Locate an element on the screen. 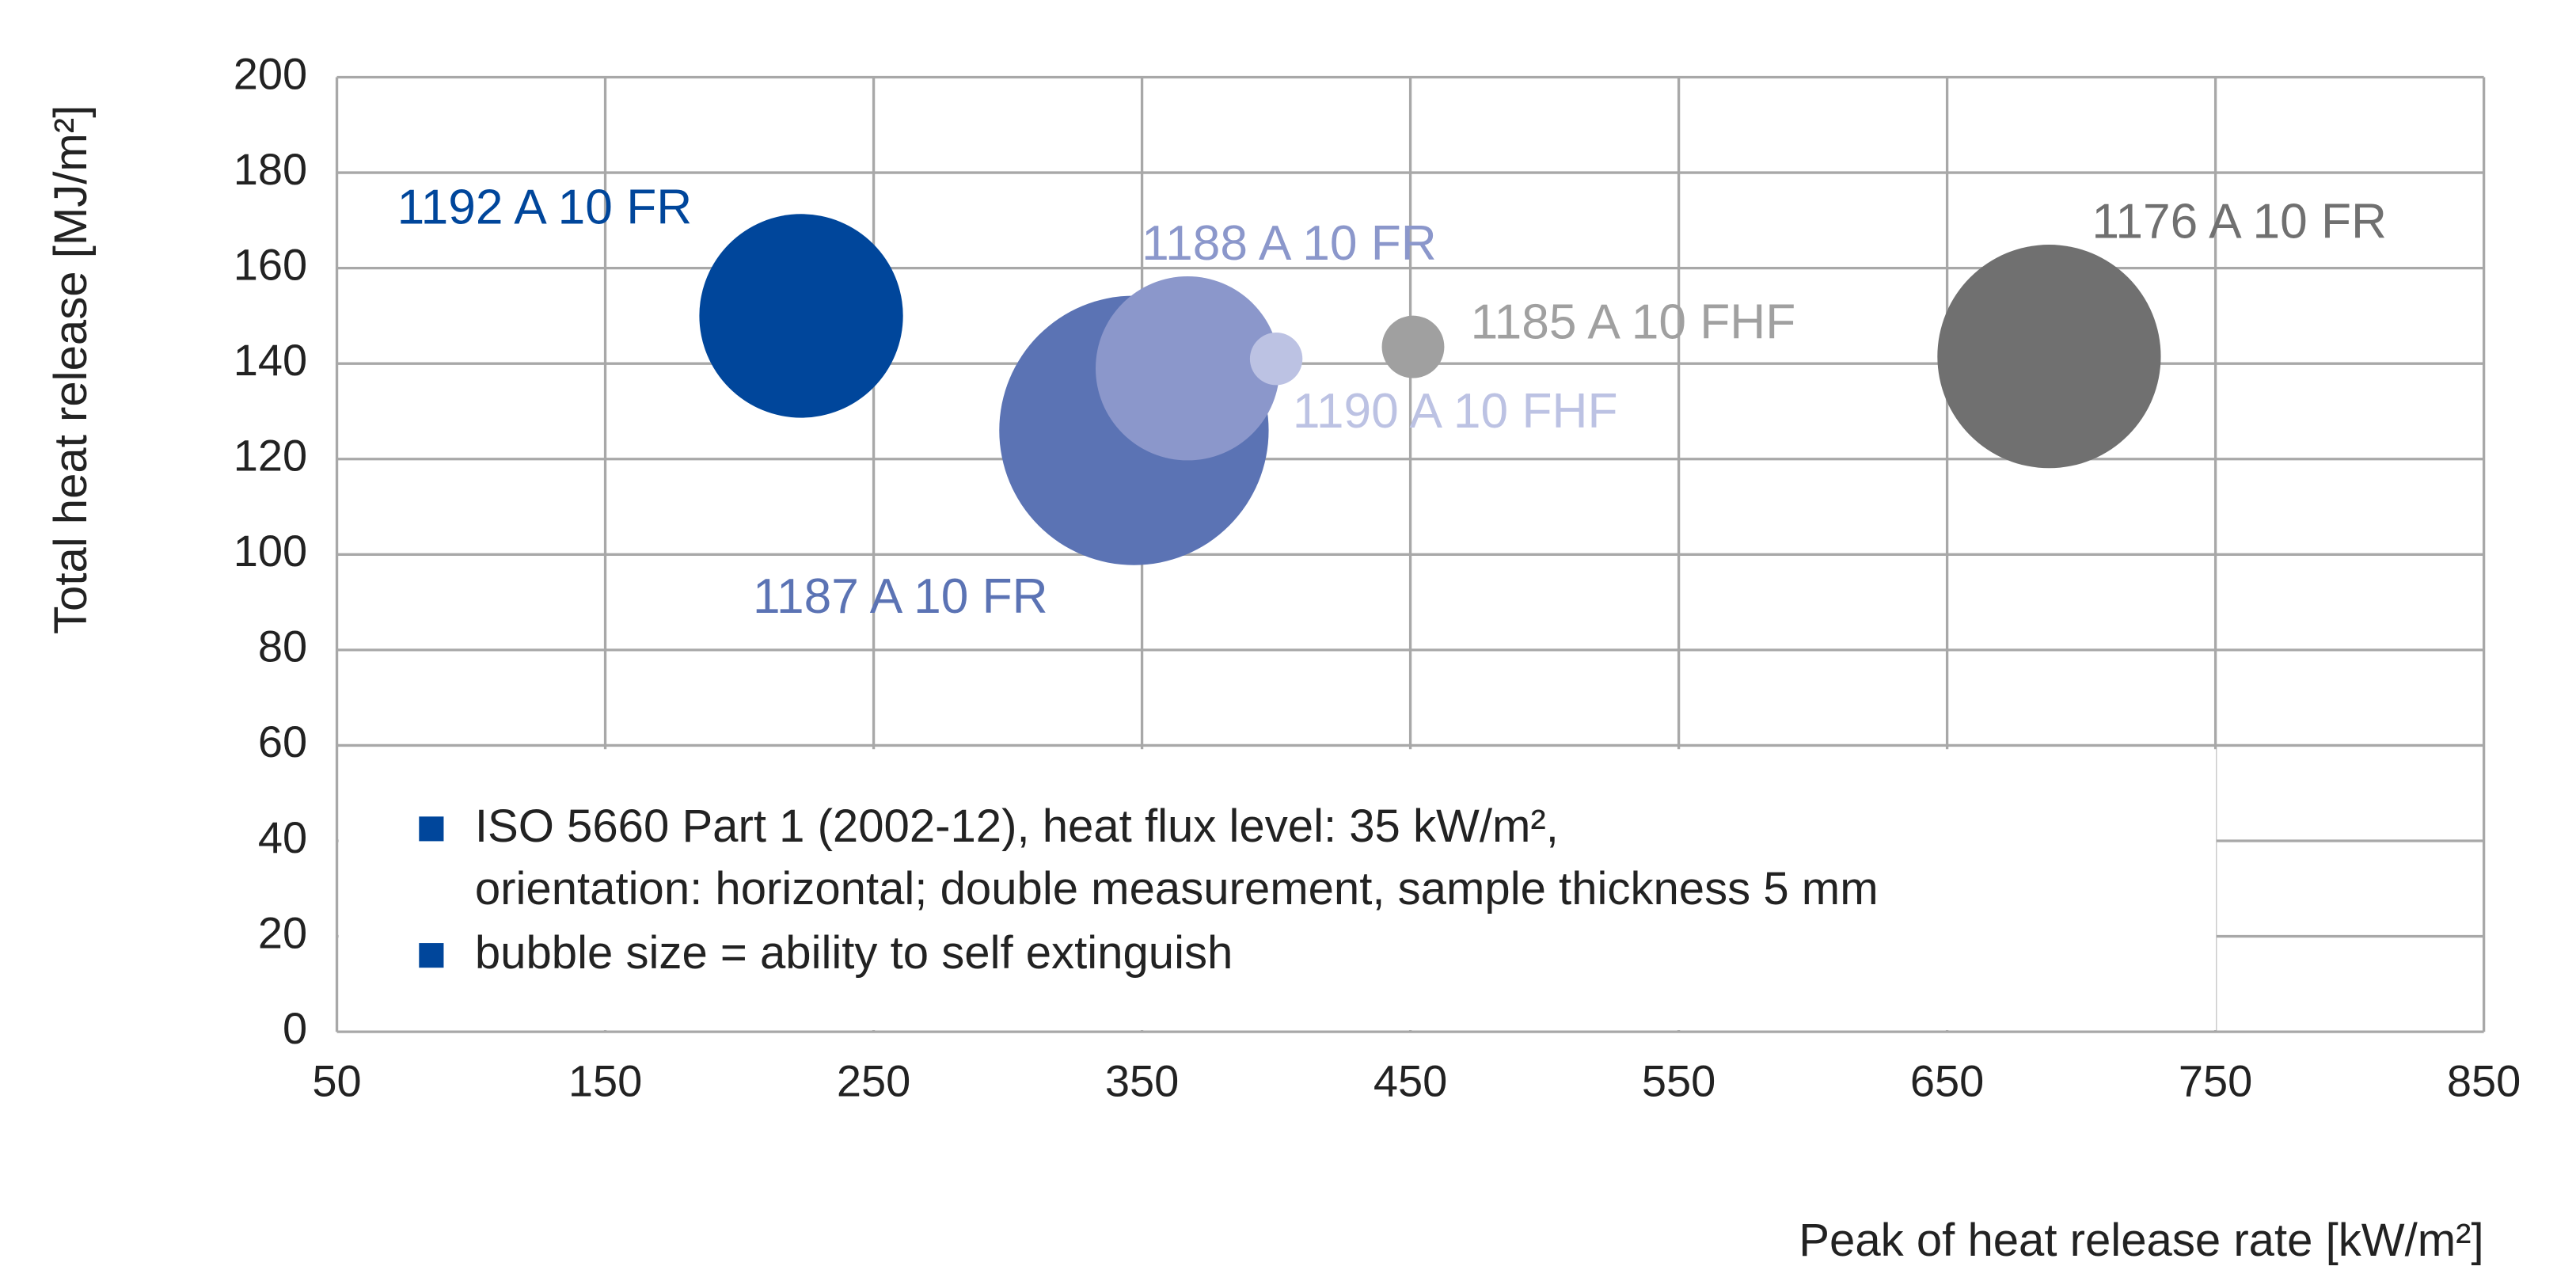 Image resolution: width=2576 pixels, height=1270 pixels. x-tick-label: 50 is located at coordinates (336, 1080).